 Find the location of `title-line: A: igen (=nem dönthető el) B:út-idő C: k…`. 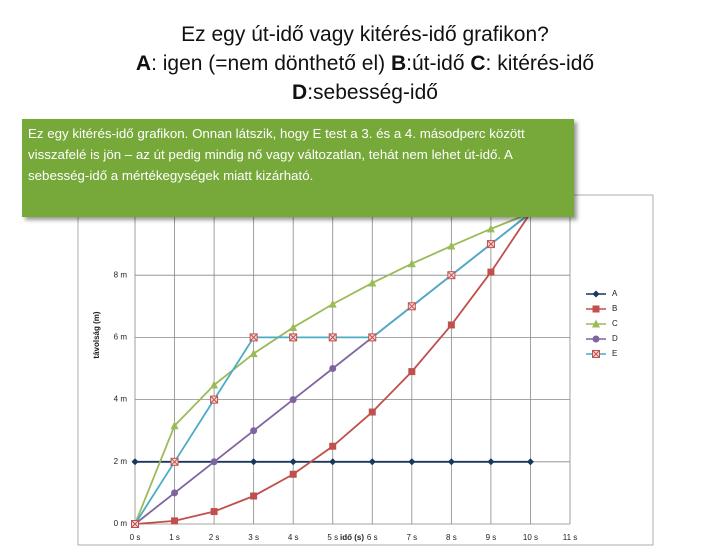

title-line: A: igen (=nem dönthető el) B:út-idő C: k… is located at coordinates (365, 63).